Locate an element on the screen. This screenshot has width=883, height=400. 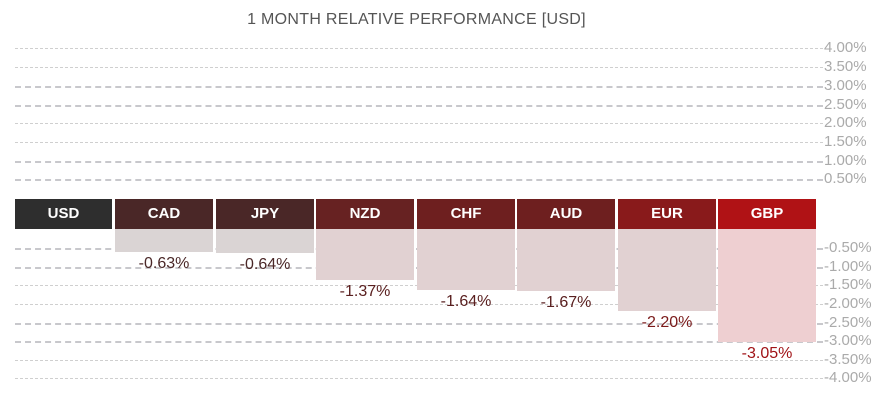
data-label: -1.64% is located at coordinates (466, 301).